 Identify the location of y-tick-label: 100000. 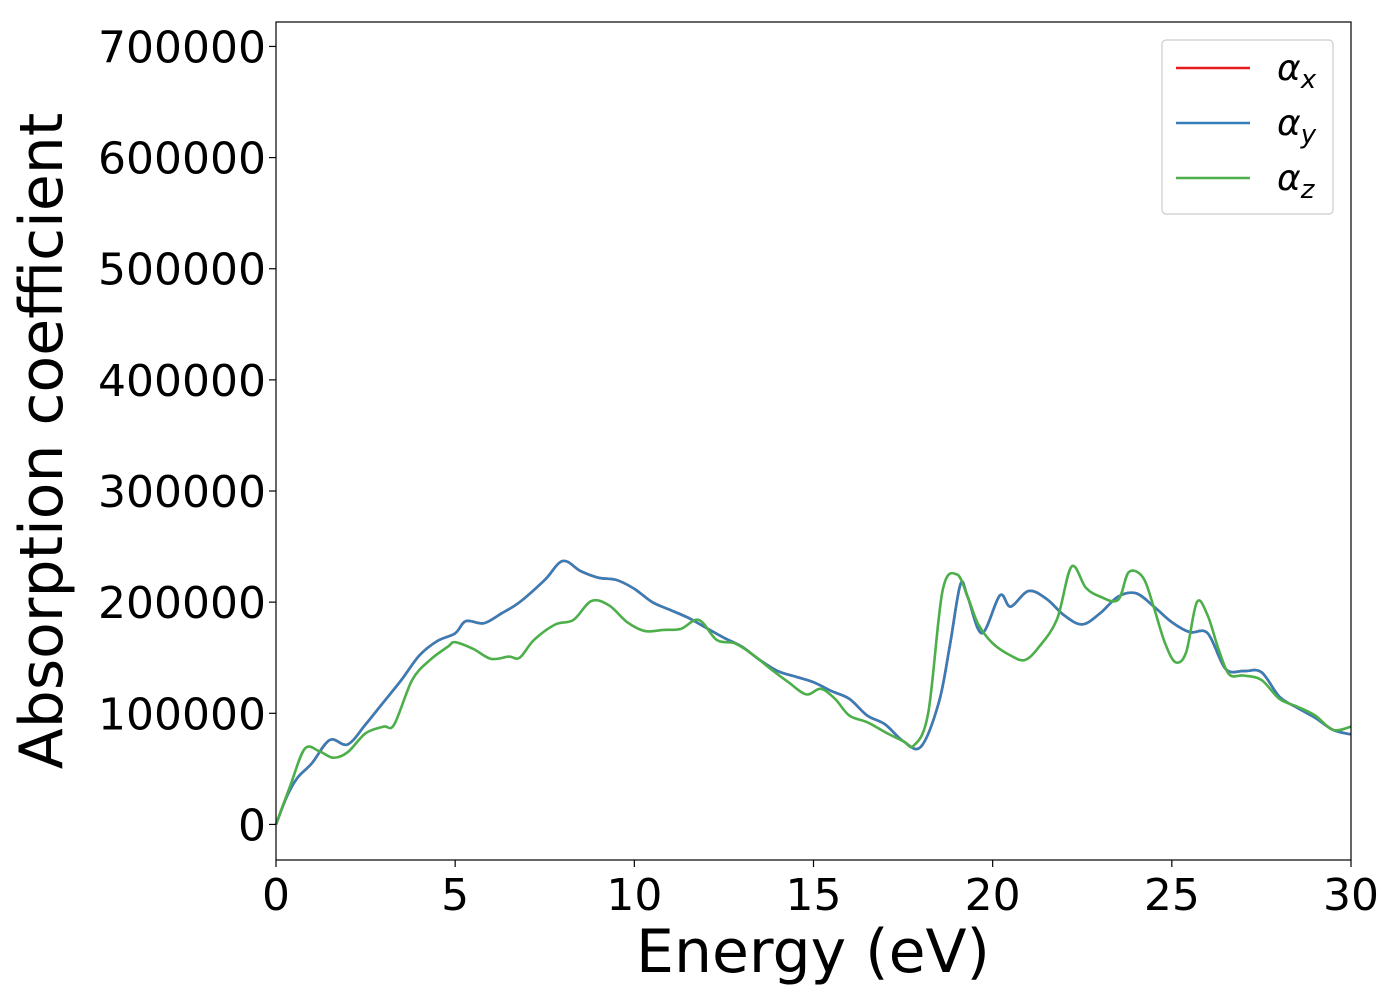
(182, 714).